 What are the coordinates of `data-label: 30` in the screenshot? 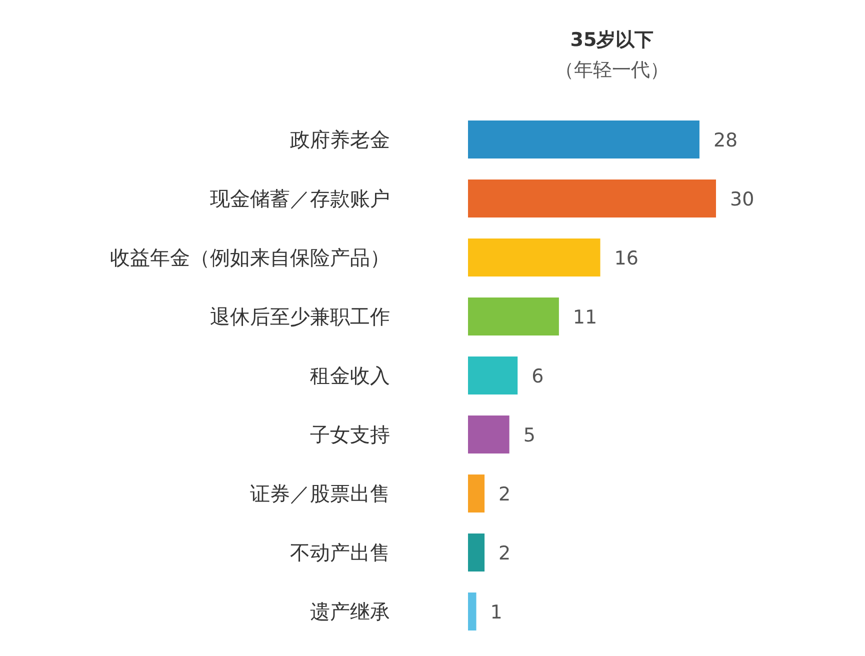 It's located at (742, 199).